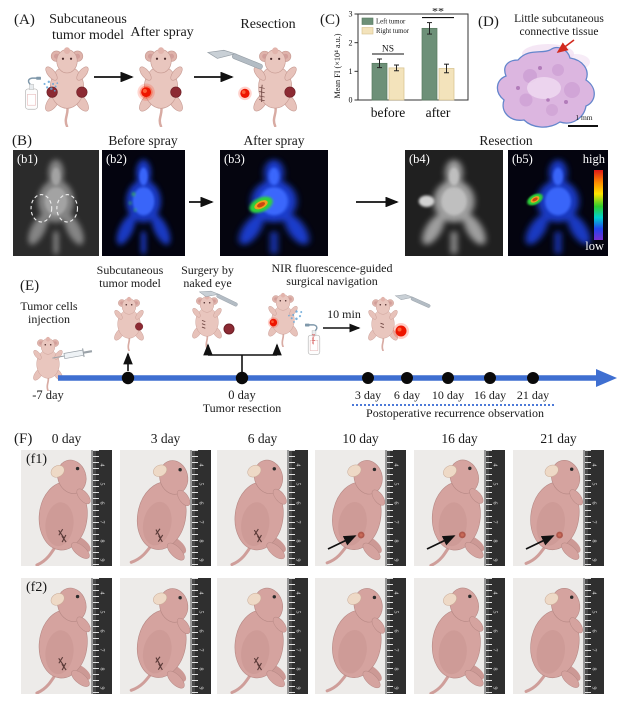 This screenshot has height=716, width=622. I want to click on panel-d-label: (D), so click(488, 22).